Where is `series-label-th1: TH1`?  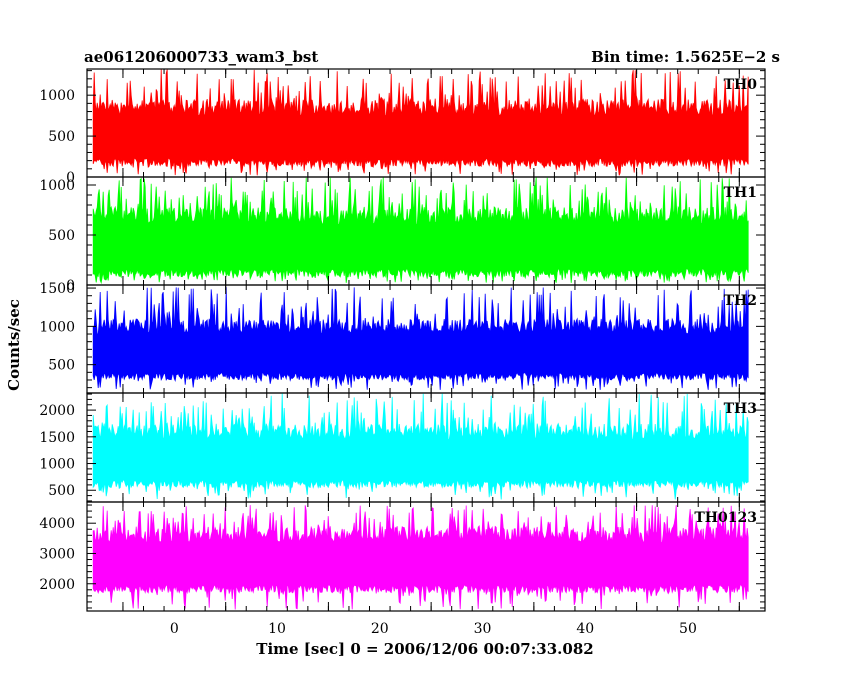
series-label-th1: TH1 is located at coordinates (740, 193).